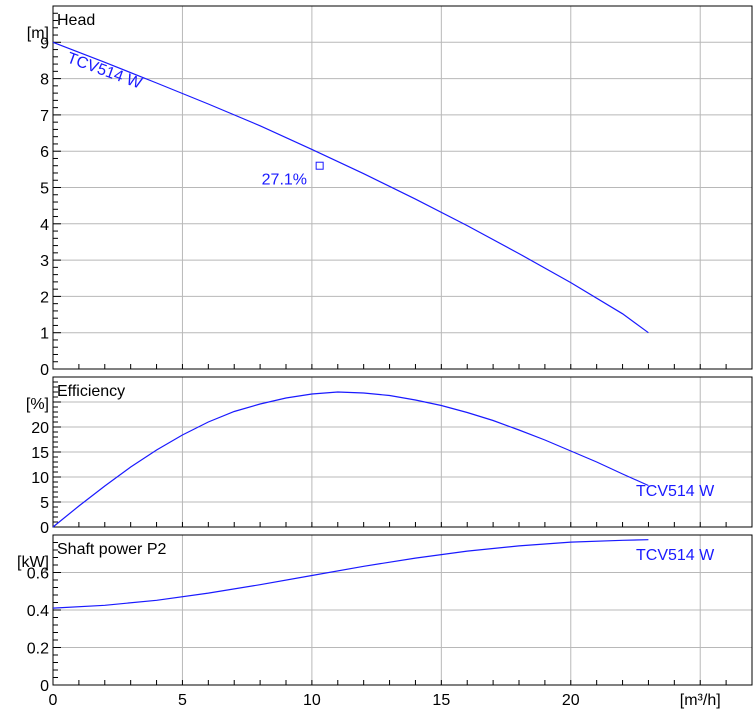  What do you see at coordinates (44, 261) in the screenshot?
I see `y-tick-label: 3` at bounding box center [44, 261].